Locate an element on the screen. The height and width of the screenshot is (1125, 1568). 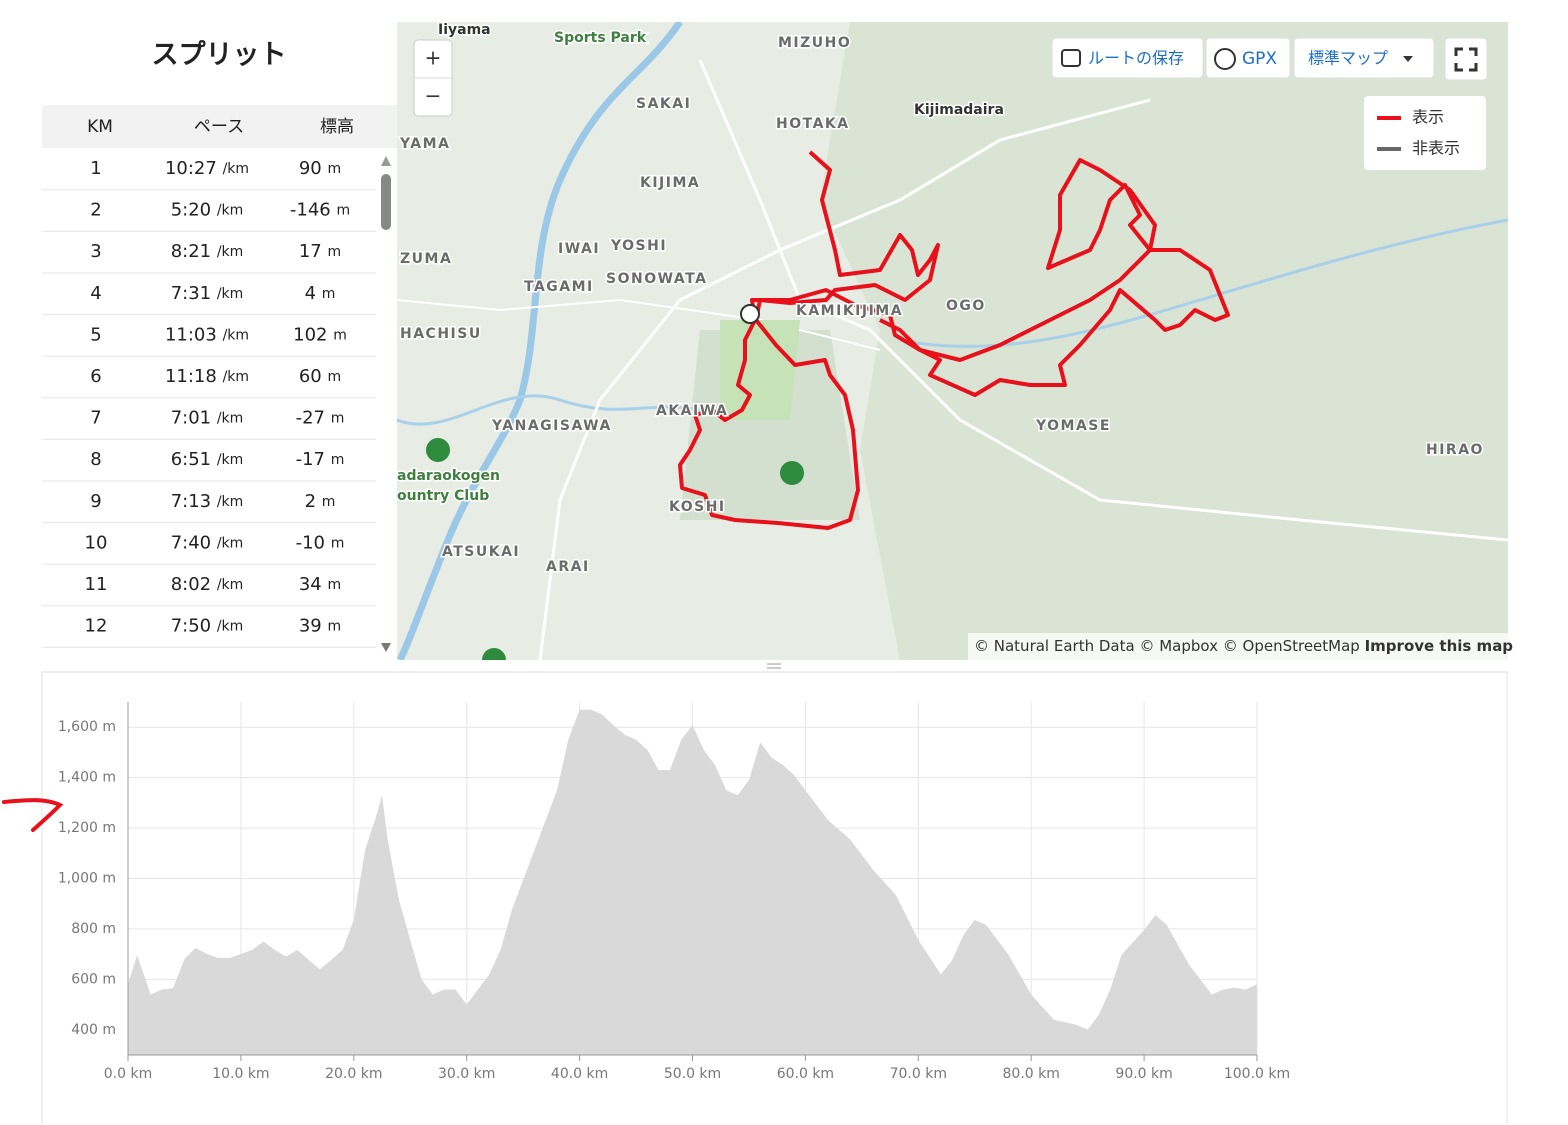
x-tick-label: 10.0 km is located at coordinates (240, 1074).